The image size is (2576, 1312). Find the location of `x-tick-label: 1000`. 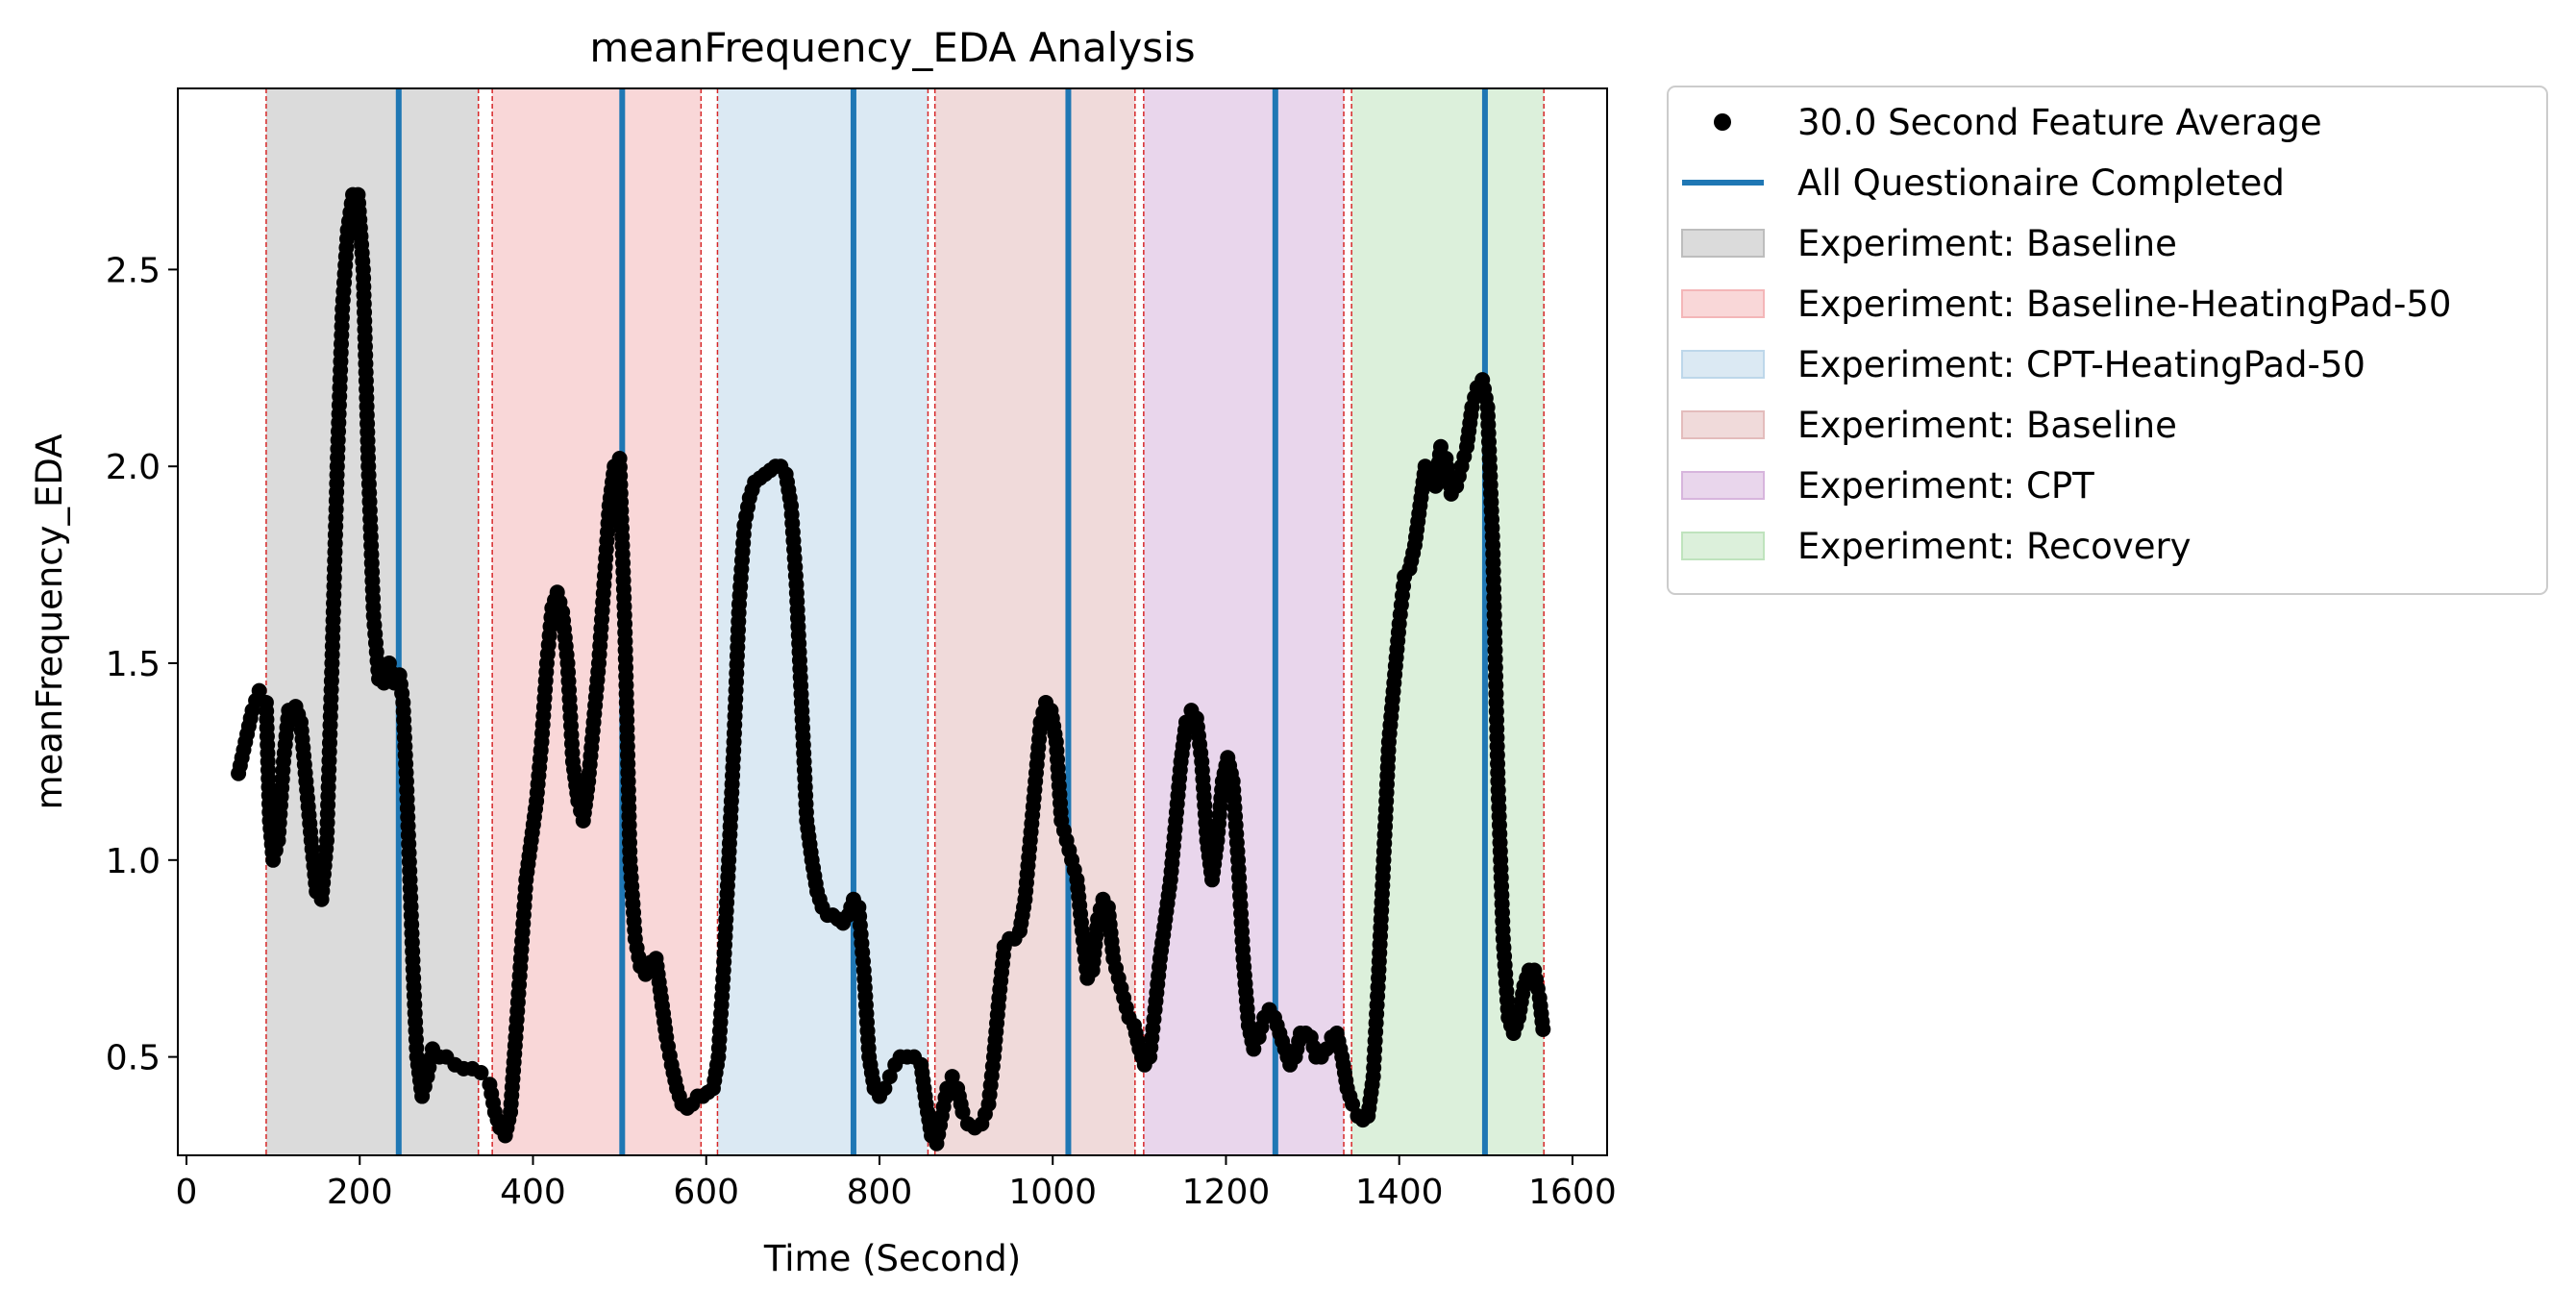

x-tick-label: 1000 is located at coordinates (1052, 1192).